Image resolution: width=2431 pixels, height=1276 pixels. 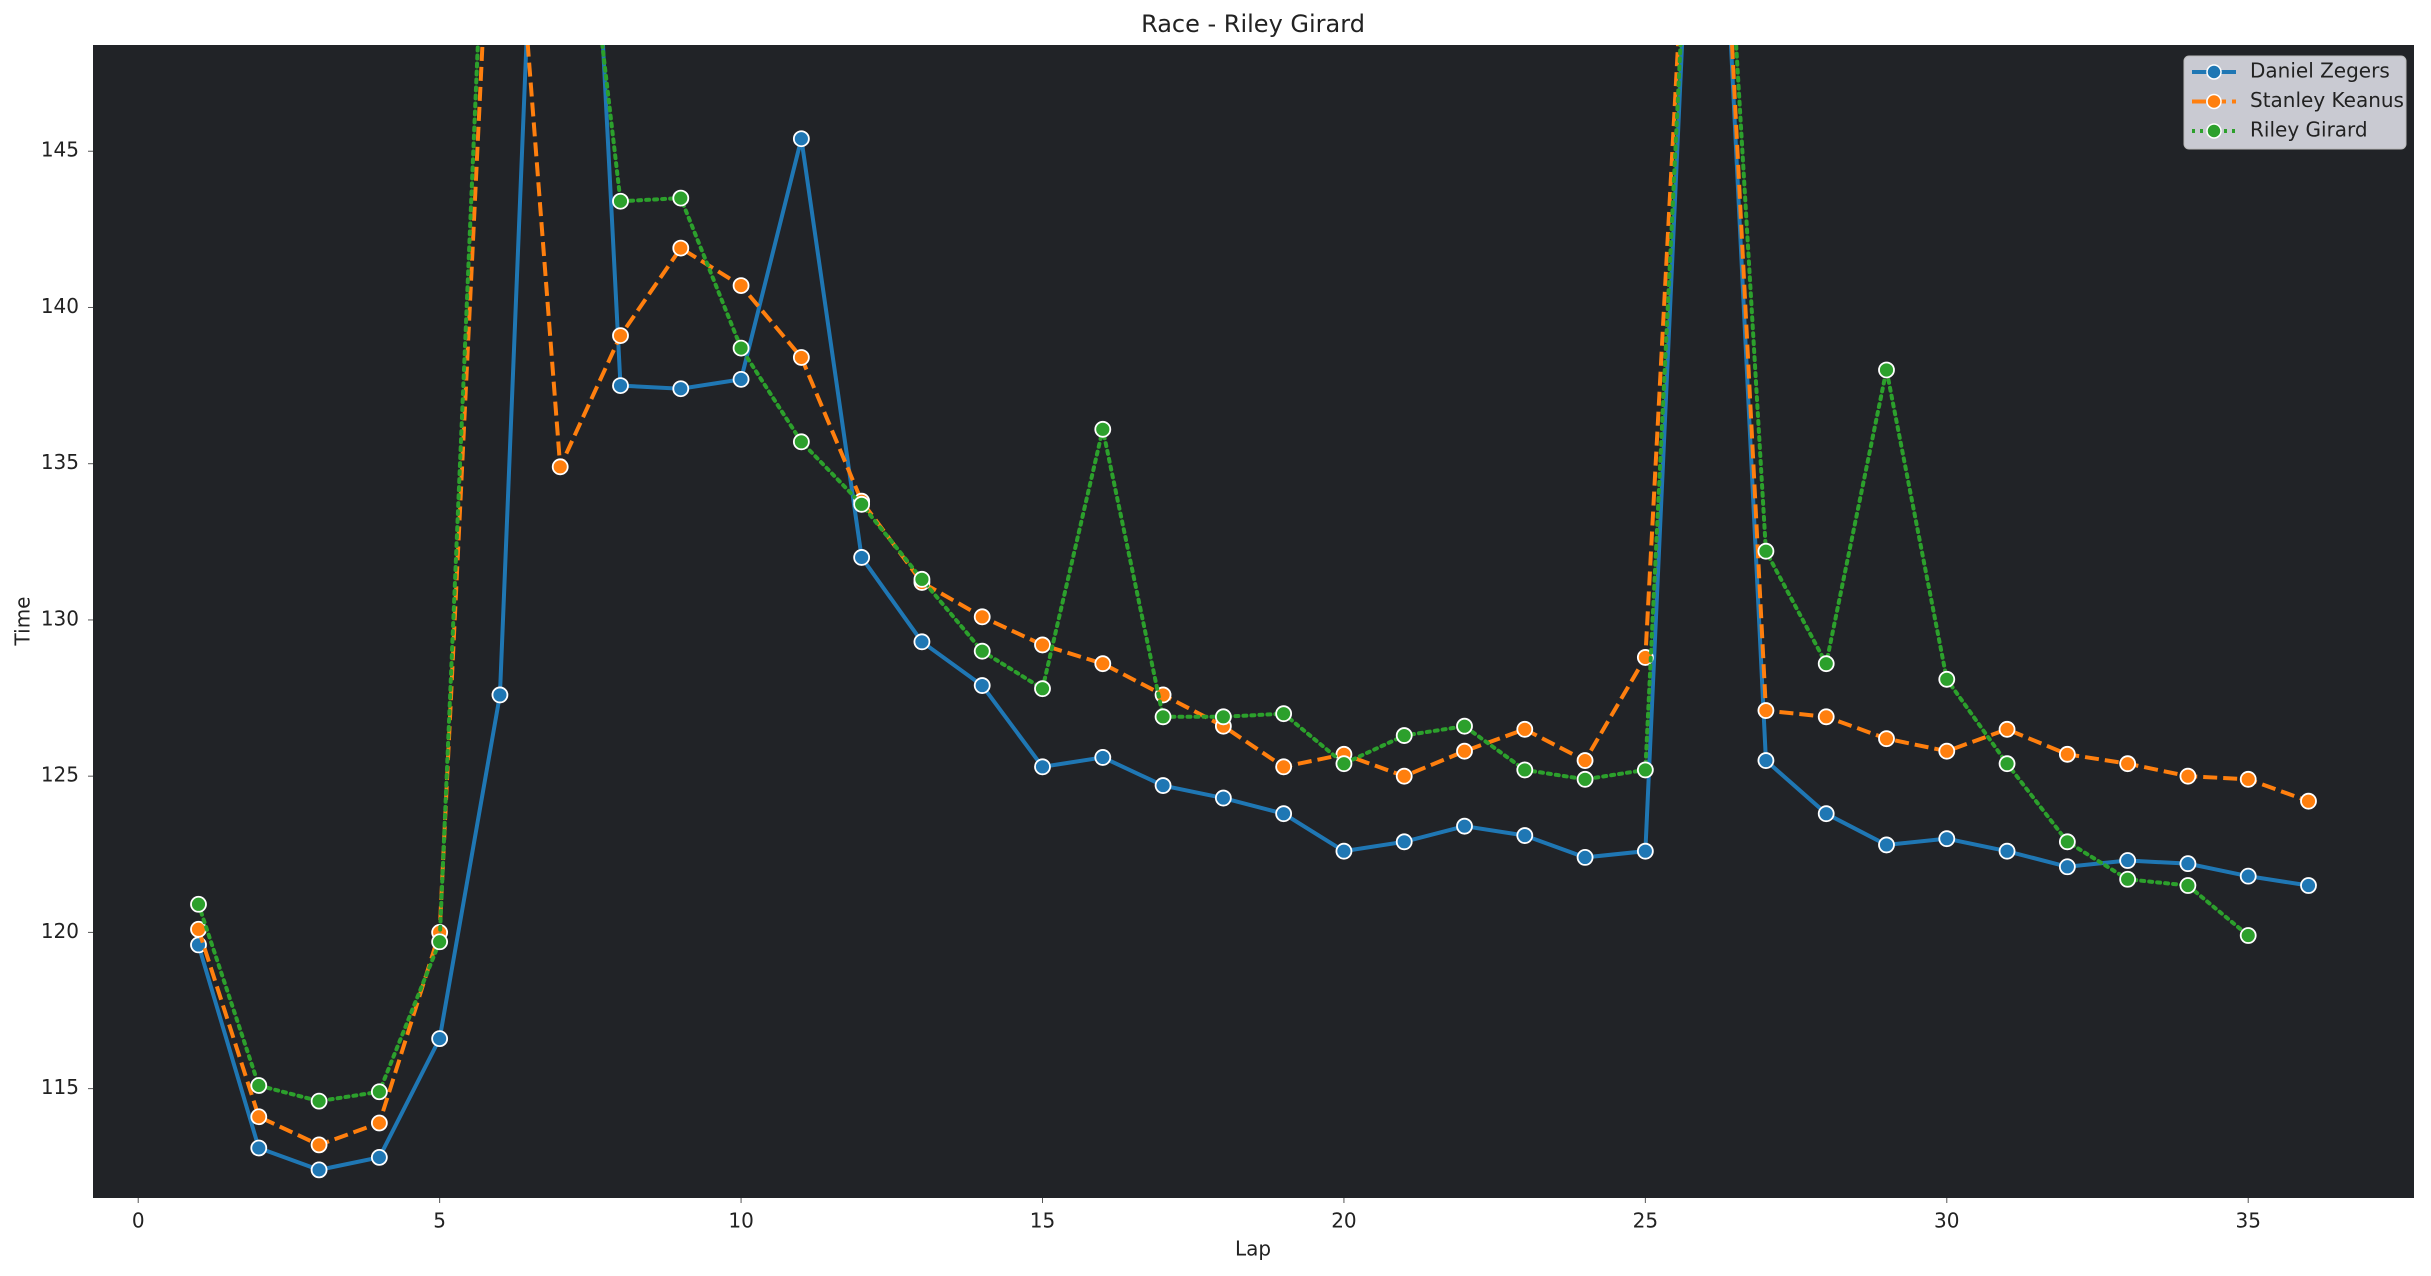 What do you see at coordinates (2309, 130) in the screenshot?
I see `legend-label: Riley Girard` at bounding box center [2309, 130].